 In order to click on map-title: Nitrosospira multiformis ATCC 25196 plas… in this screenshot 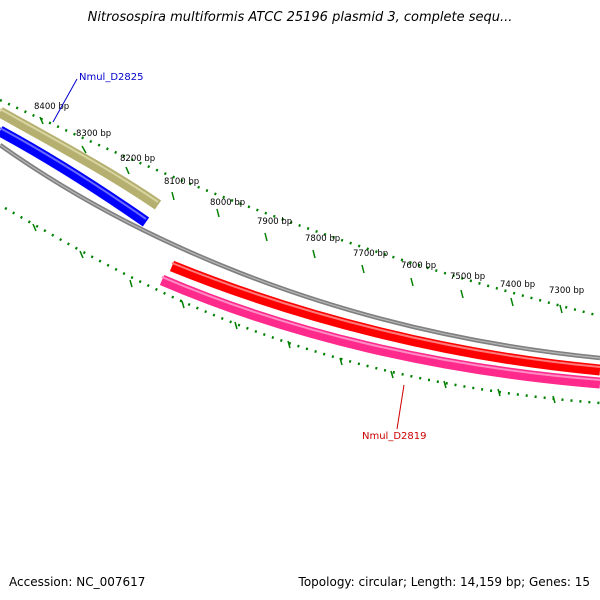, I will do `click(300, 17)`.